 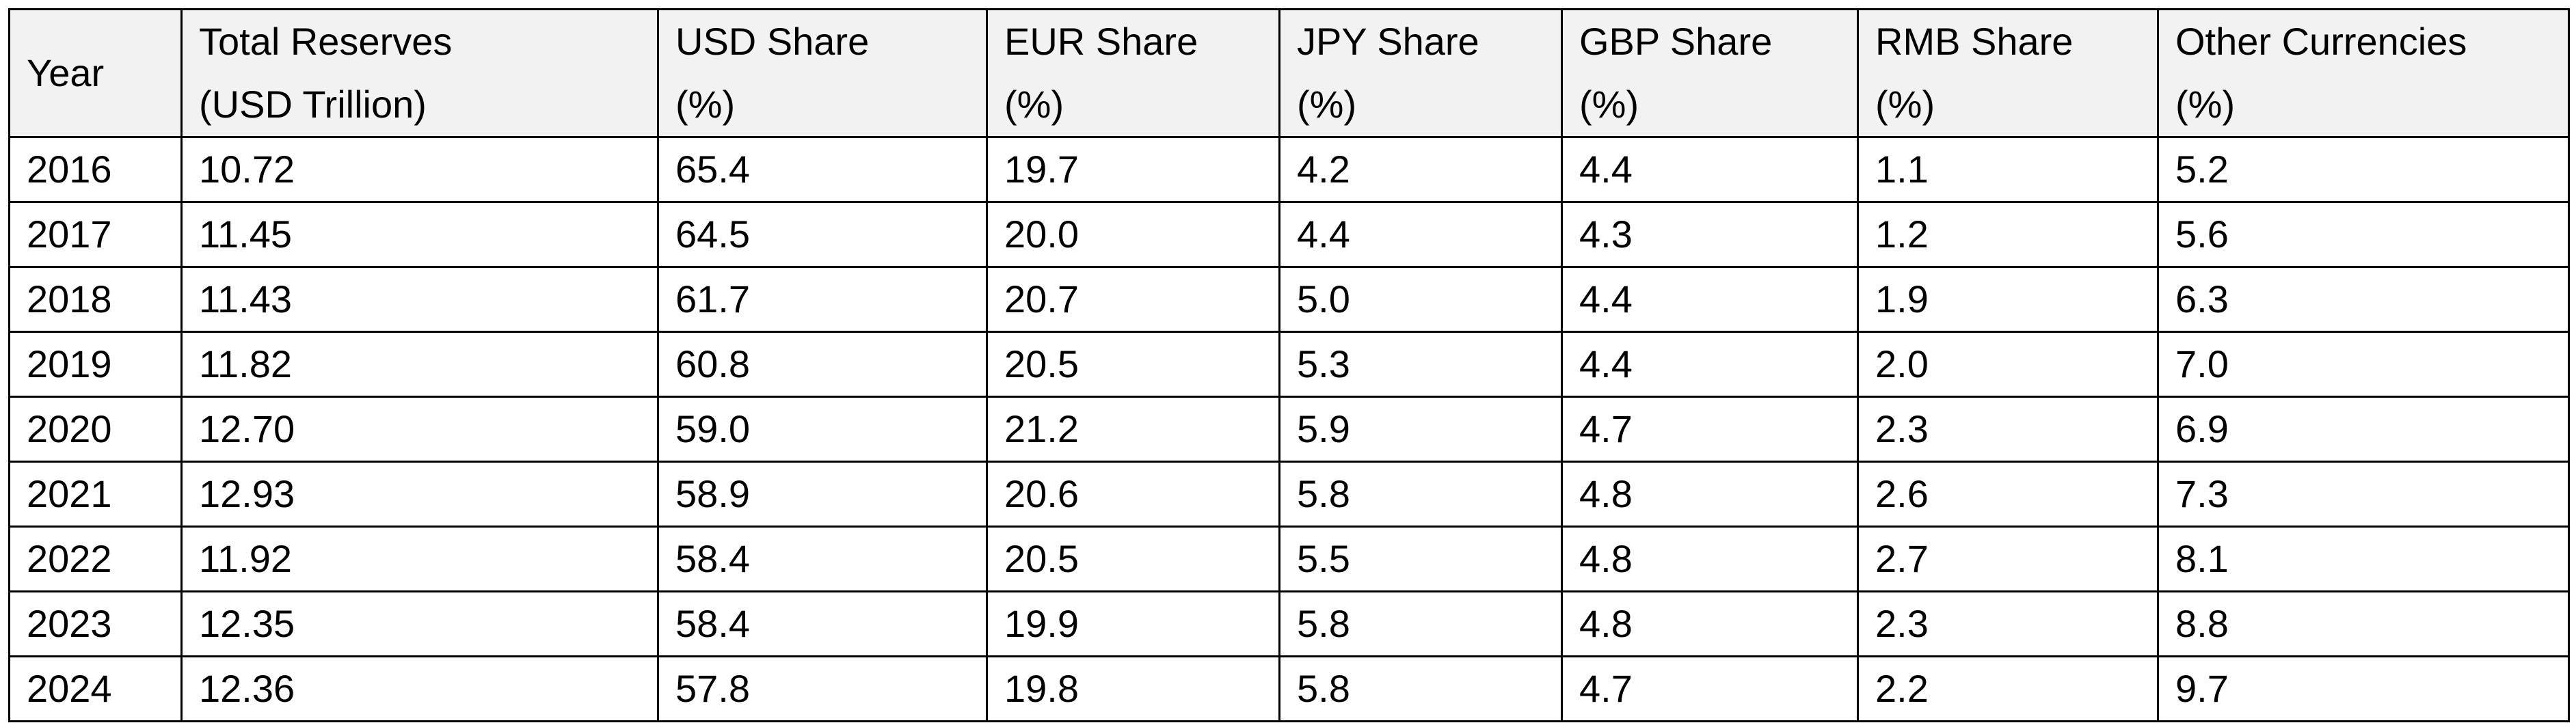 I want to click on table-row: 2021 12.93 58.9 20.6 5.8 4.8 2.6 7.3, so click(x=1289, y=494).